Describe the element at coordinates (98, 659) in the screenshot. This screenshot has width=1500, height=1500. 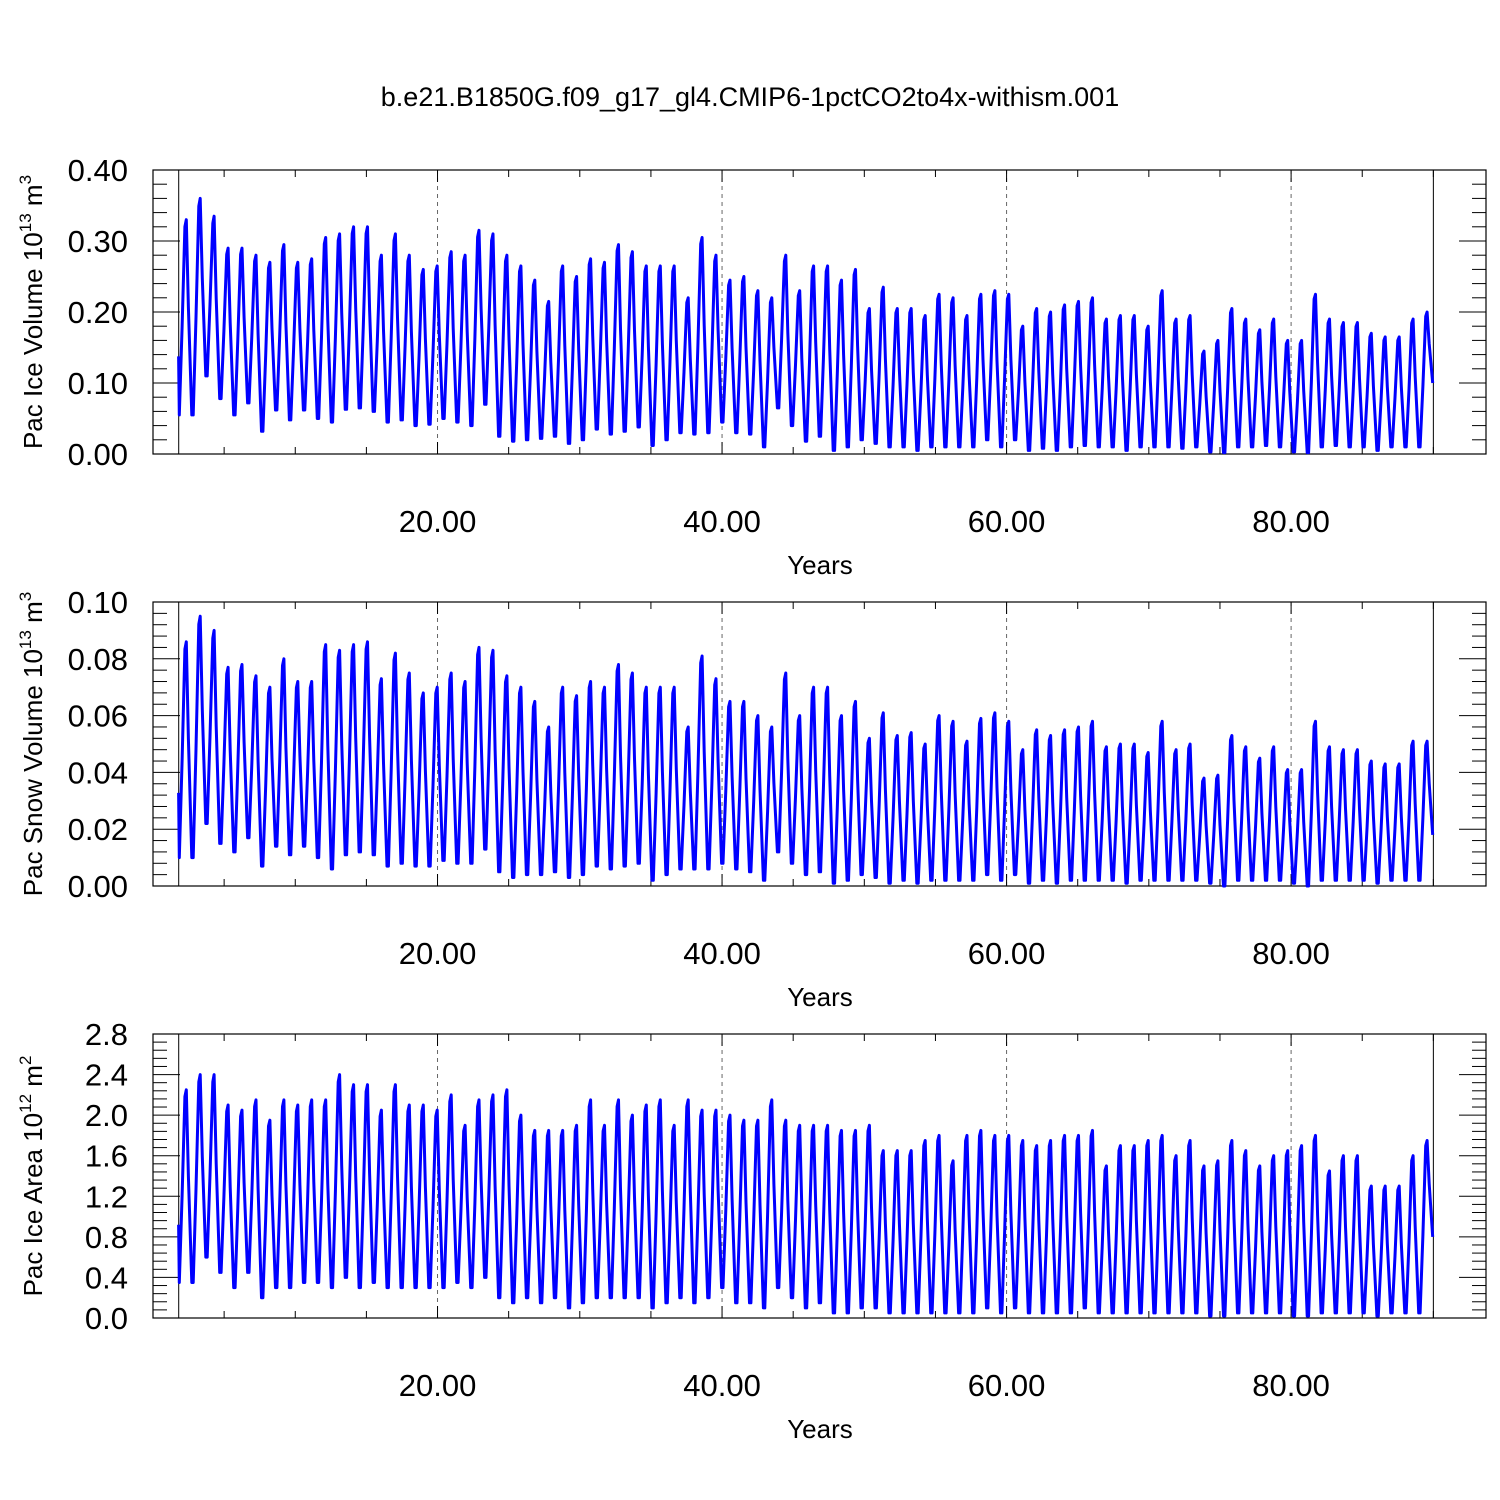
I see `y-tick-label: 0.08` at that location.